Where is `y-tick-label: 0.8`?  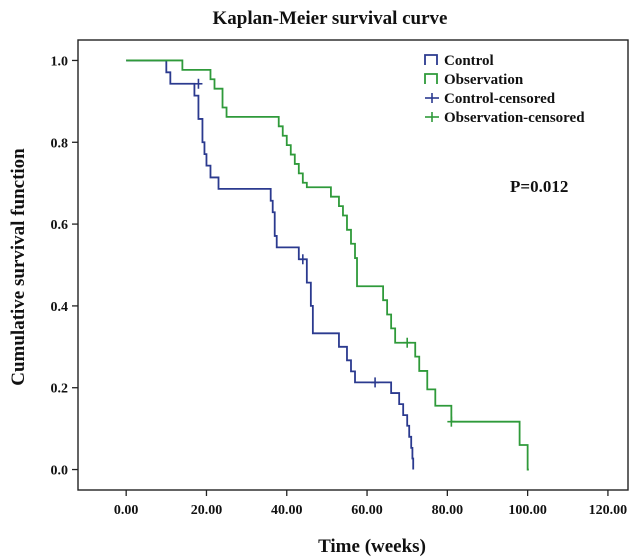 y-tick-label: 0.8 is located at coordinates (60, 143).